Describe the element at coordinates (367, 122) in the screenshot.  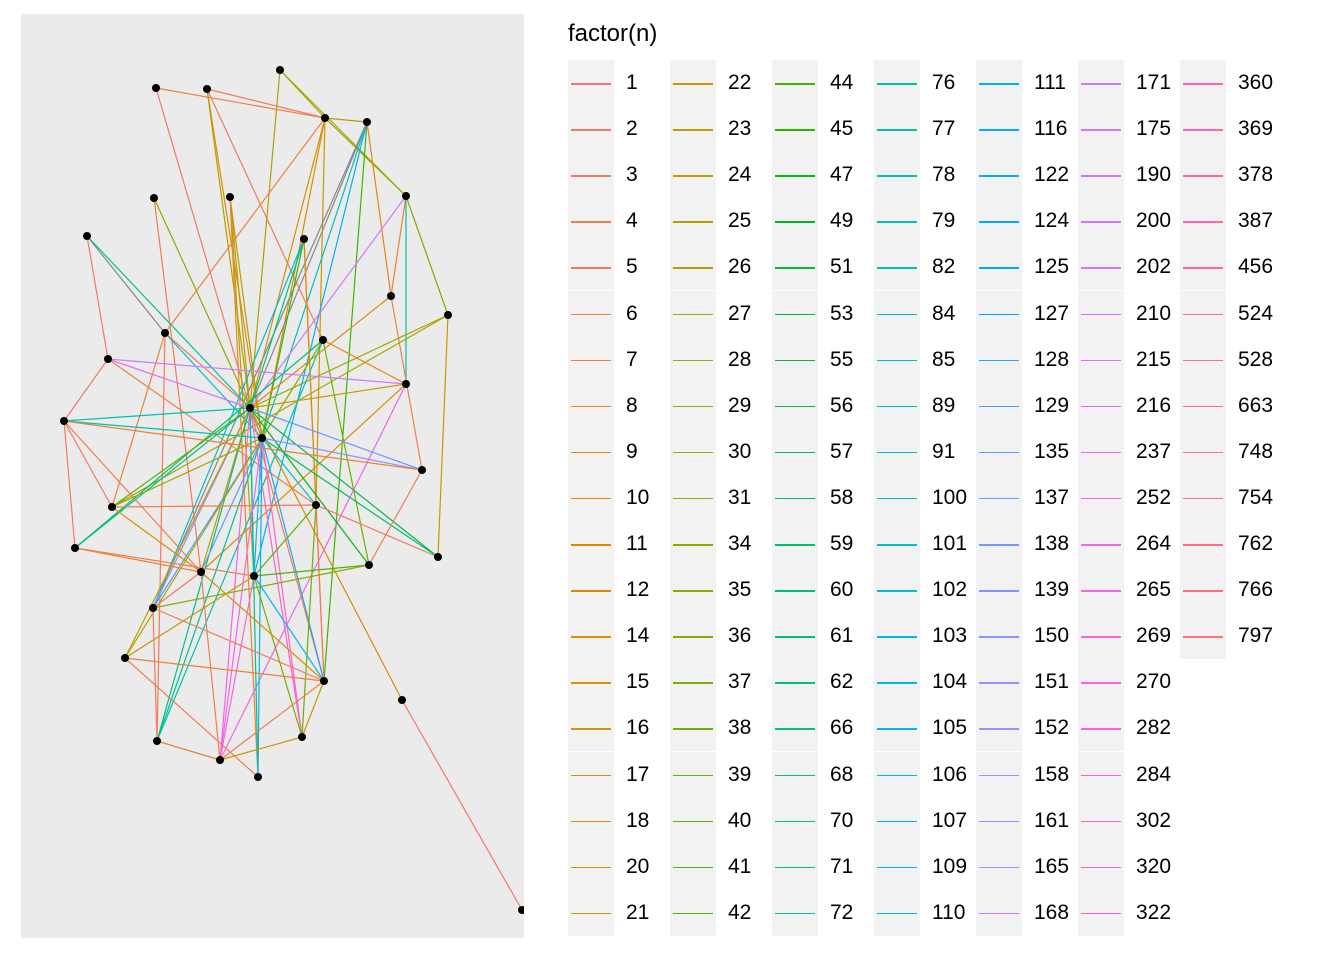
I see `node-n5` at that location.